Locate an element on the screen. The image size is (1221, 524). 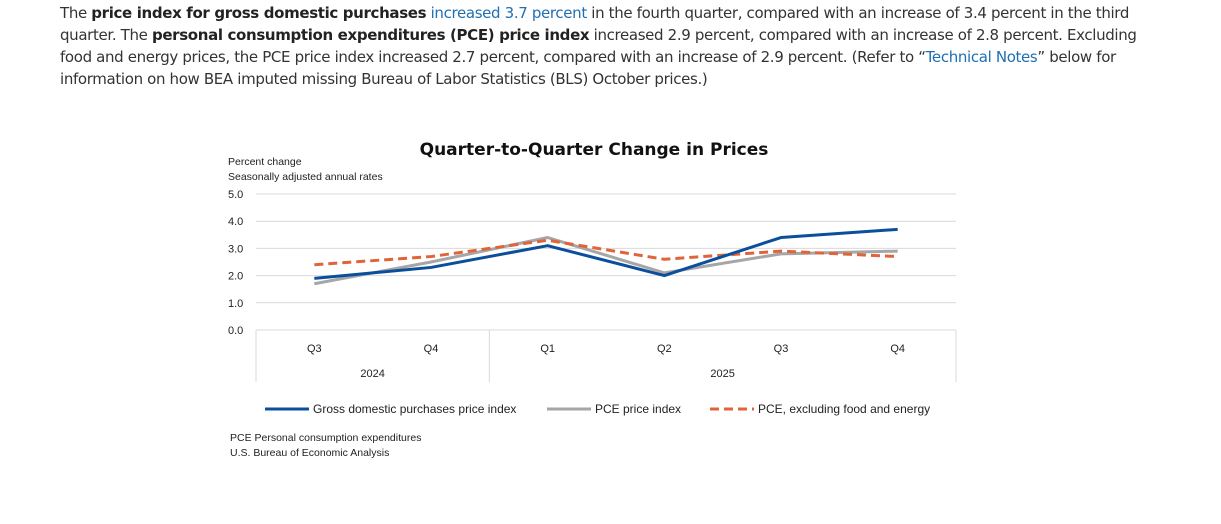
legend-label: PCE price index is located at coordinates (638, 409).